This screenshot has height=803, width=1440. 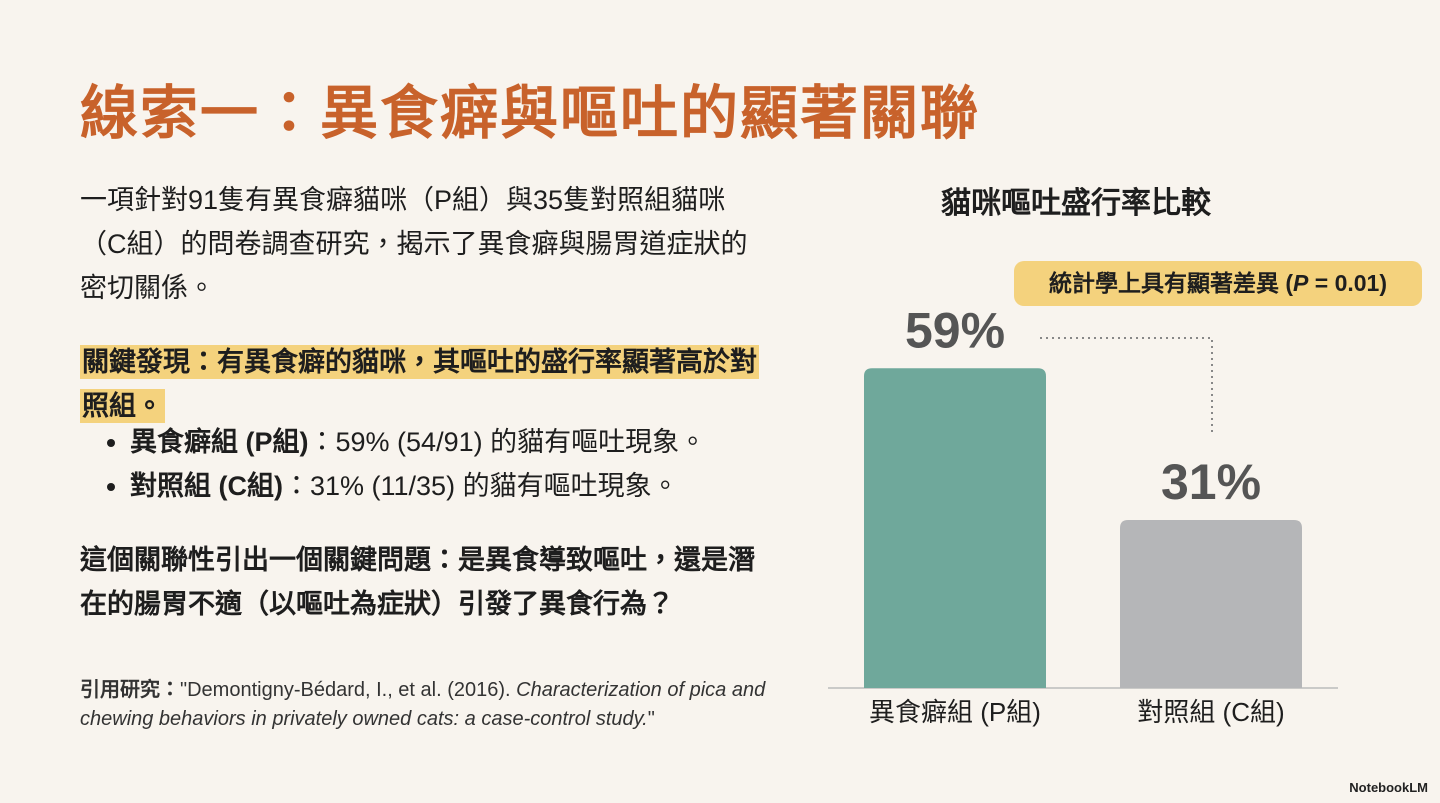 What do you see at coordinates (480, 486) in the screenshot?
I see `bullet-text: ：31% (11/35) 的貓有嘔吐現象。` at bounding box center [480, 486].